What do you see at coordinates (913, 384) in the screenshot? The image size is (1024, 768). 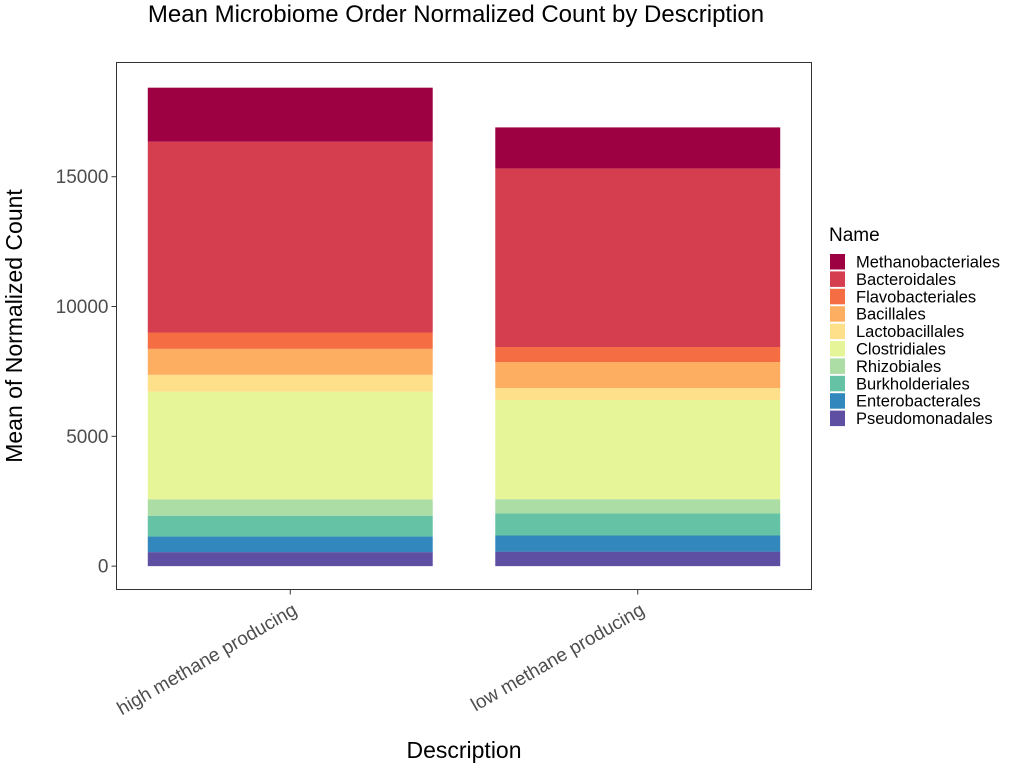 I see `legend-label-burkholderiales: Burkholderiales` at bounding box center [913, 384].